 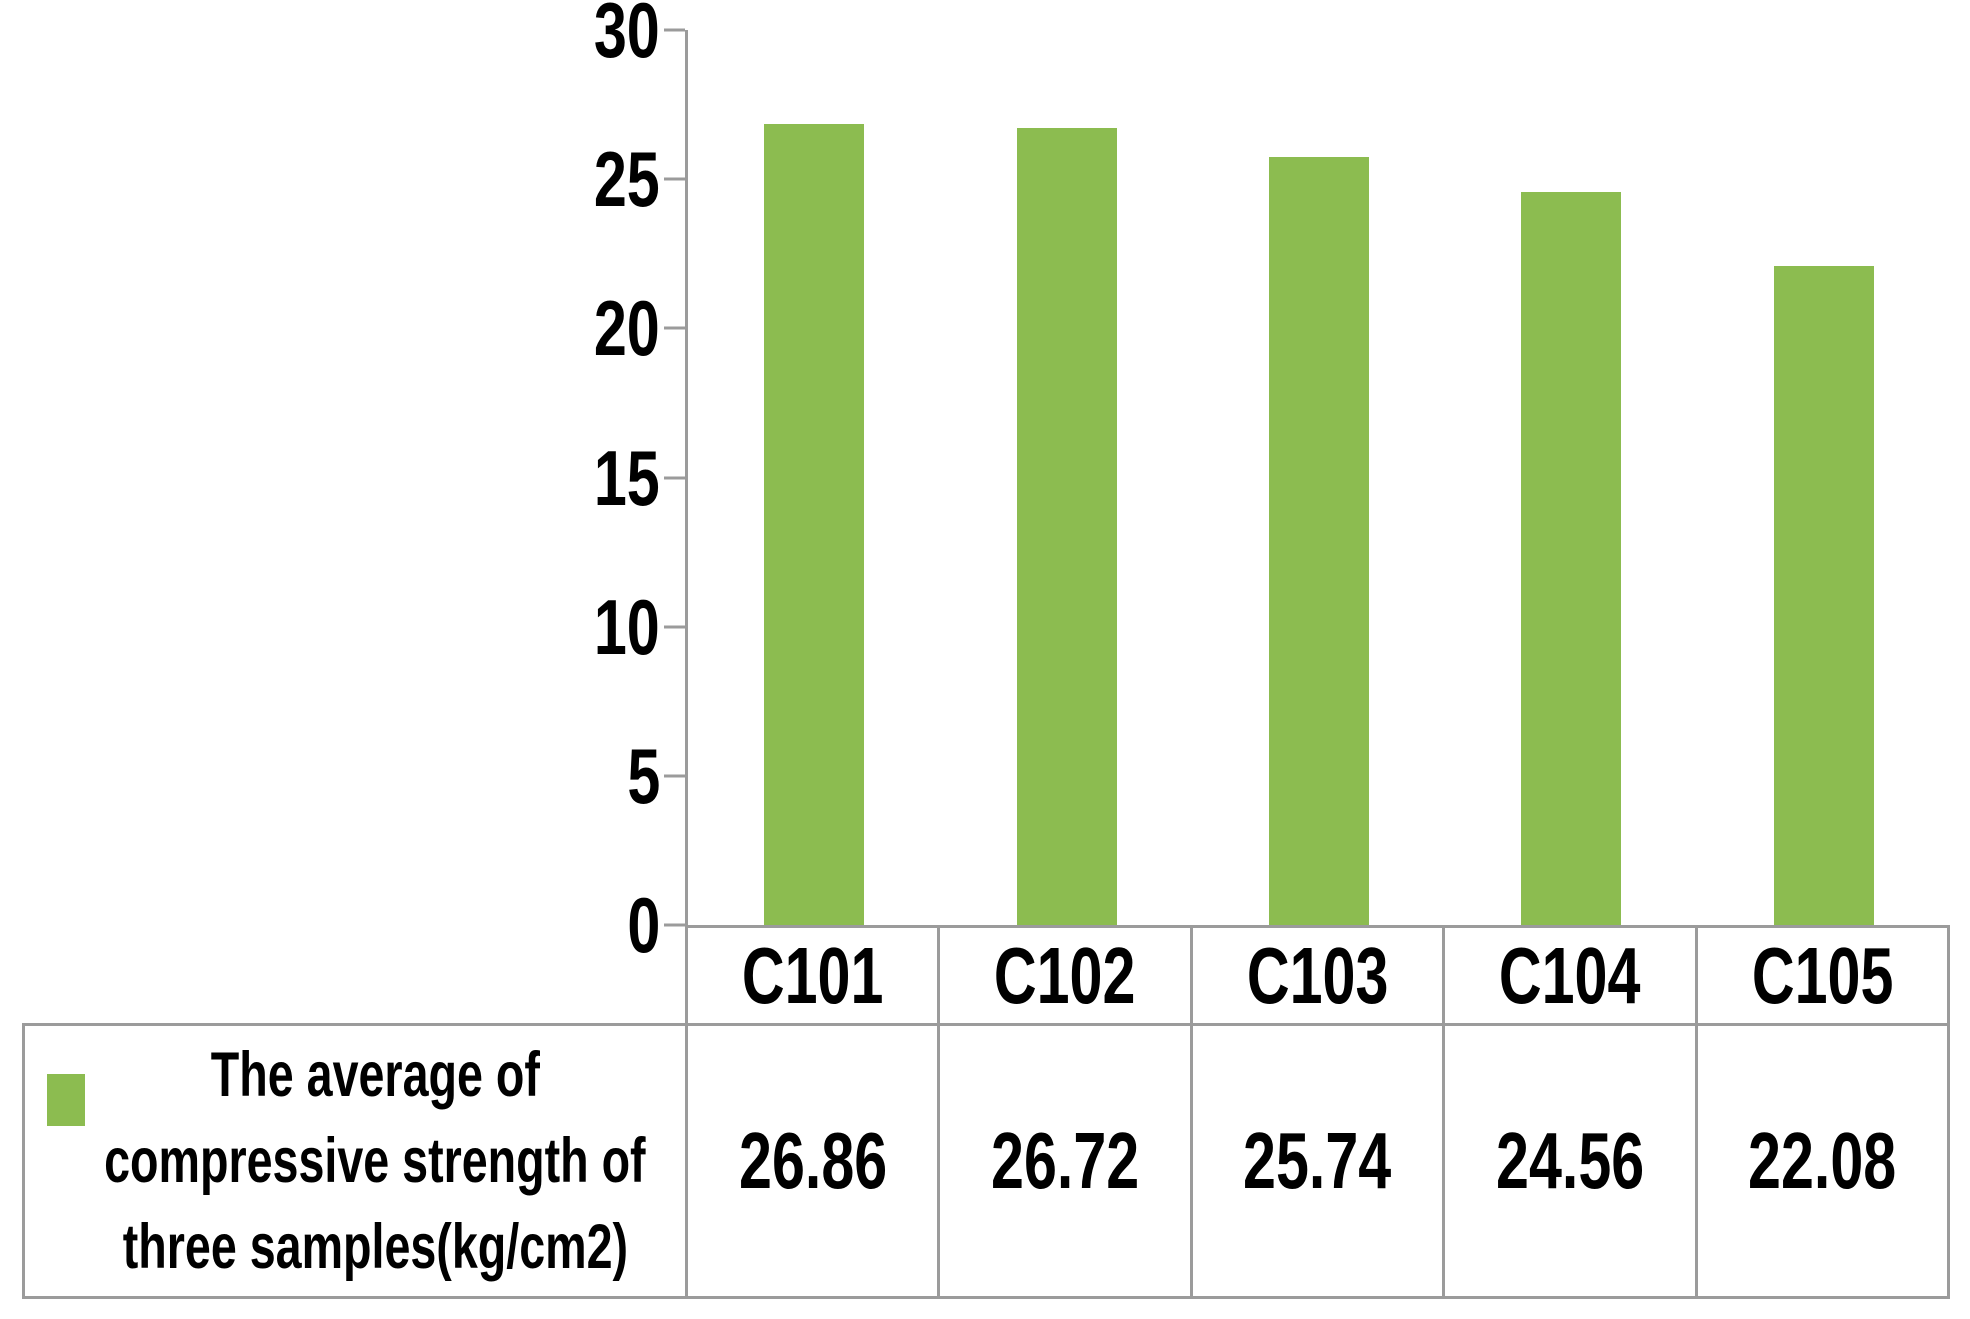 What do you see at coordinates (1319, 541) in the screenshot?
I see `bar-c103` at bounding box center [1319, 541].